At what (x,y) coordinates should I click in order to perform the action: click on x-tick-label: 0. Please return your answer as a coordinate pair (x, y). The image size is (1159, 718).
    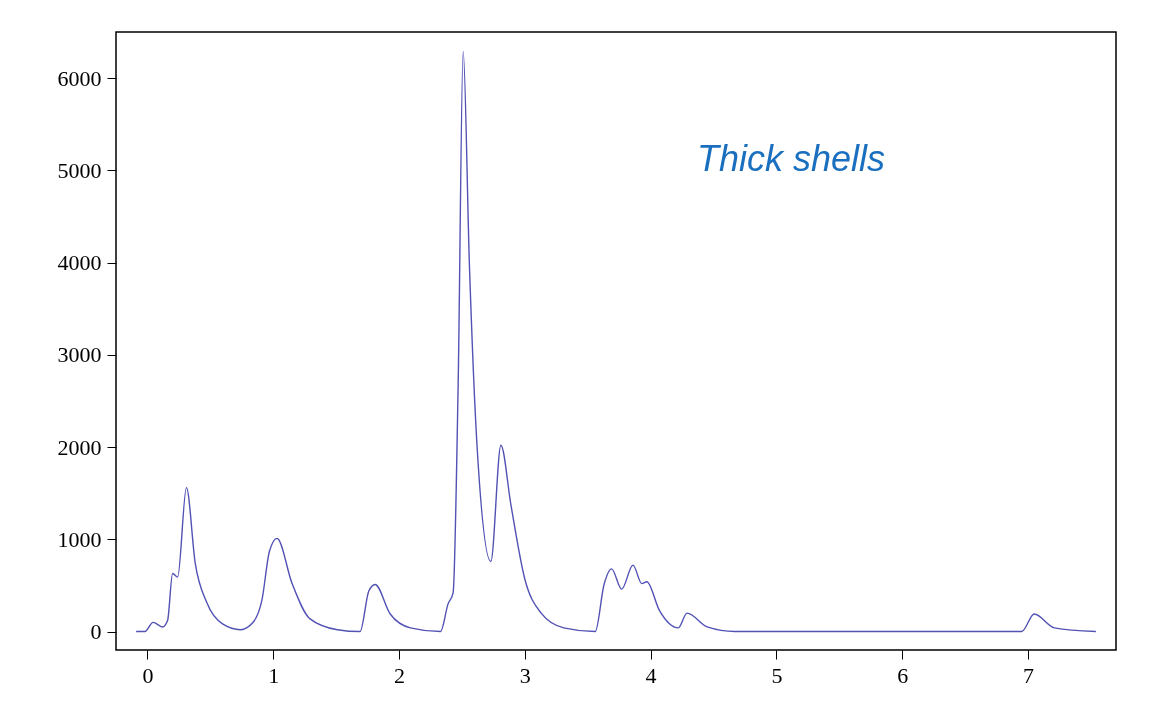
    Looking at the image, I should click on (148, 675).